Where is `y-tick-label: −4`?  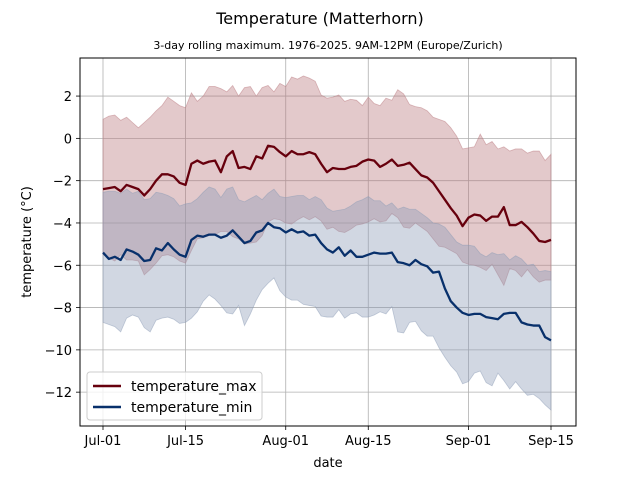
y-tick-label: −4 is located at coordinates (62, 224).